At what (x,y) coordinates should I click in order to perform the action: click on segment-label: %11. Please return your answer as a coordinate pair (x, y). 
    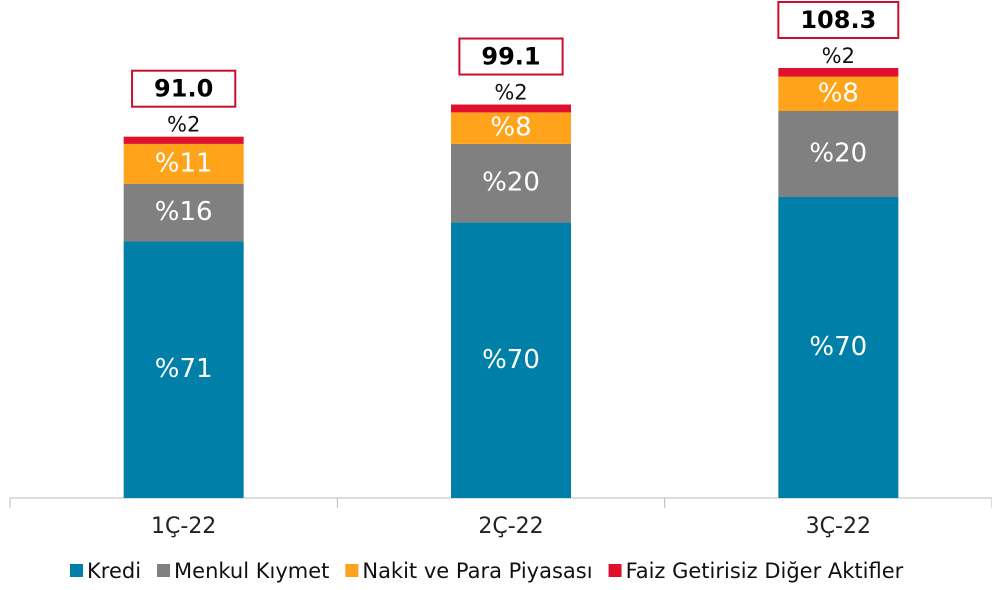
    Looking at the image, I should click on (184, 163).